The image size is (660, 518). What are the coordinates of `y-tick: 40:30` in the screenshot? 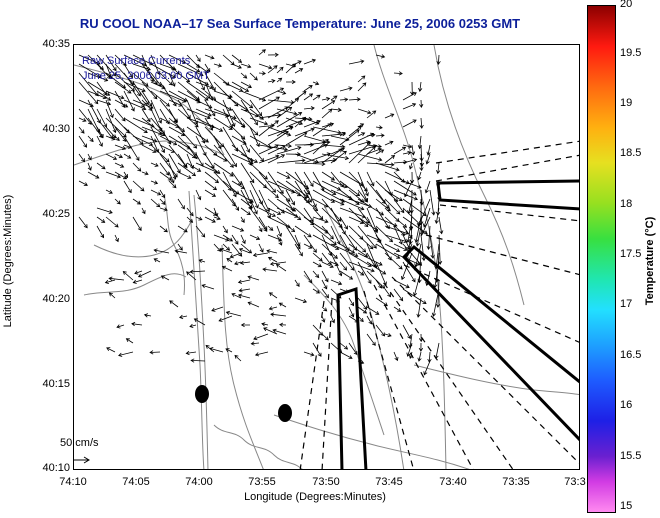 It's located at (56, 129).